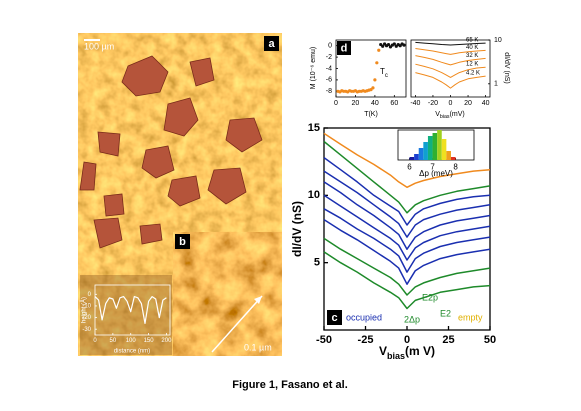 This screenshot has height=411, width=581. I want to click on histogram-label: Δp (meV), so click(436, 173).